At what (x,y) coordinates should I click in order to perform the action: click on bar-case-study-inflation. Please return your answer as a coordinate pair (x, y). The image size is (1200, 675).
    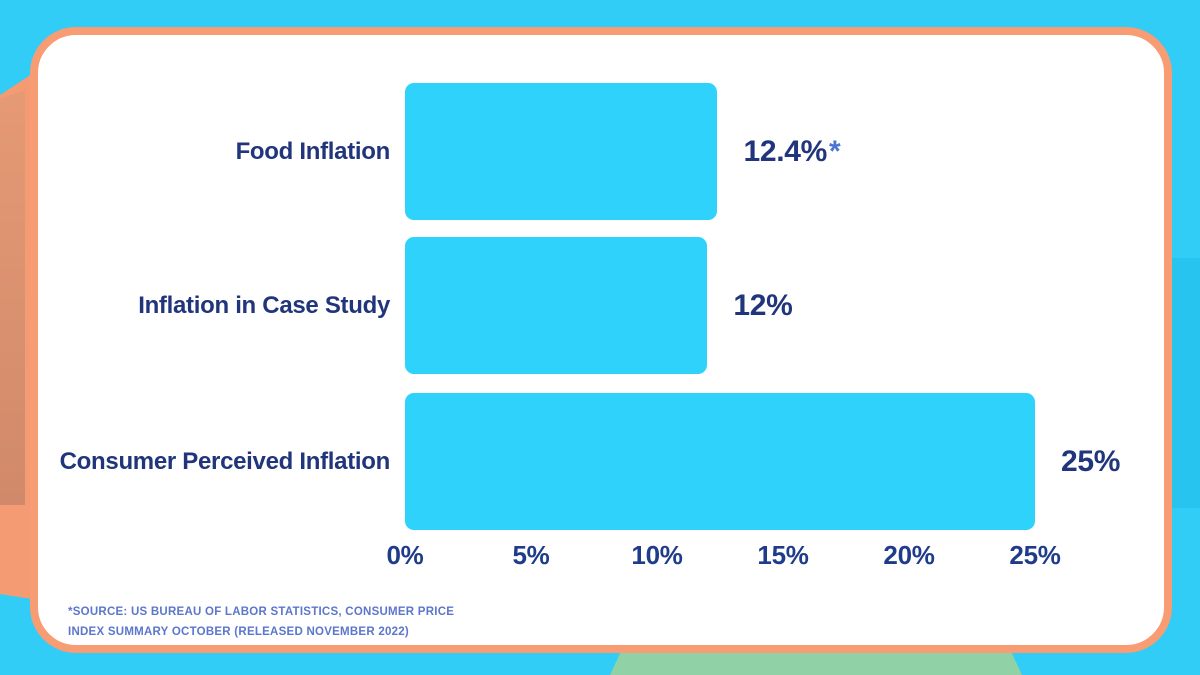
    Looking at the image, I should click on (556, 305).